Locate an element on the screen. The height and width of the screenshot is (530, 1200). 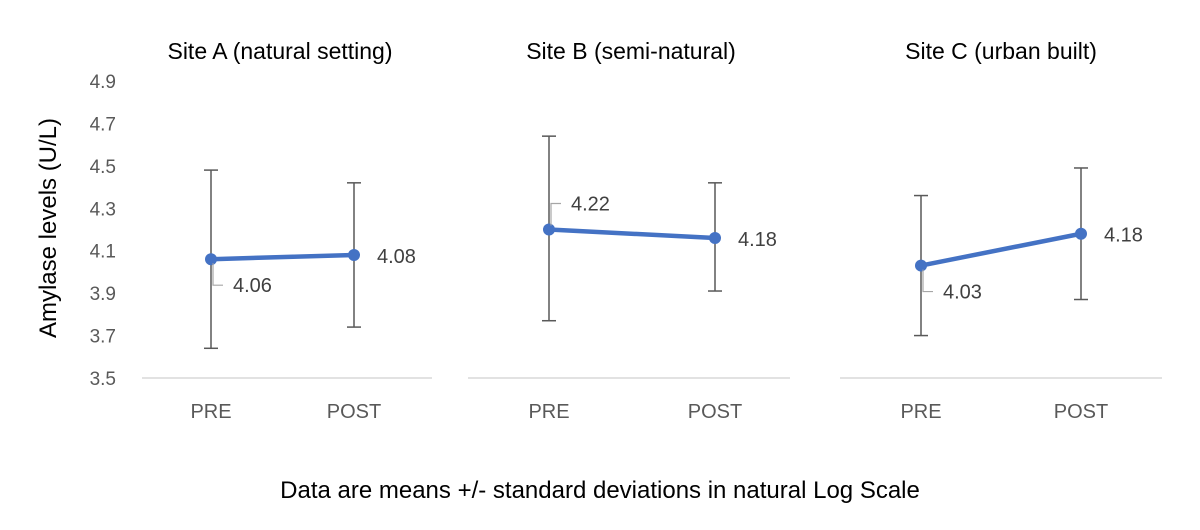
y-tick-label: 4.5 is located at coordinates (103, 167).